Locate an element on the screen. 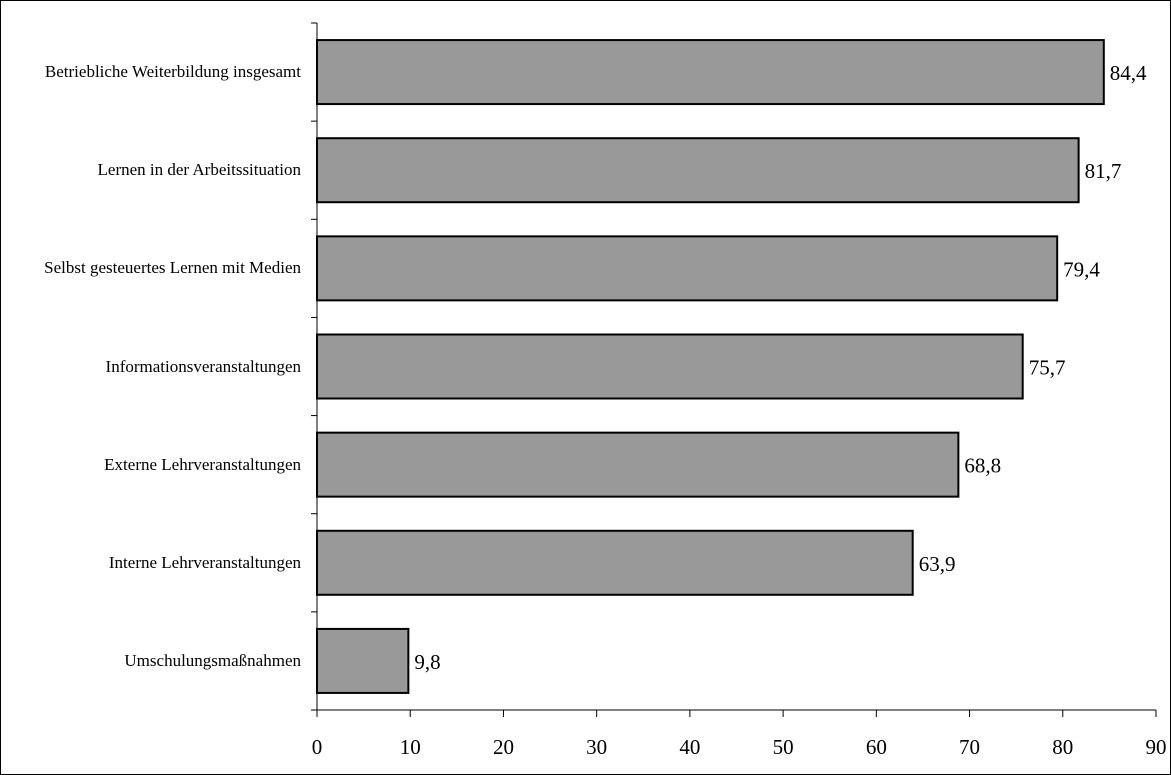 The width and height of the screenshot is (1171, 775). value-label: 68,8 is located at coordinates (982, 466).